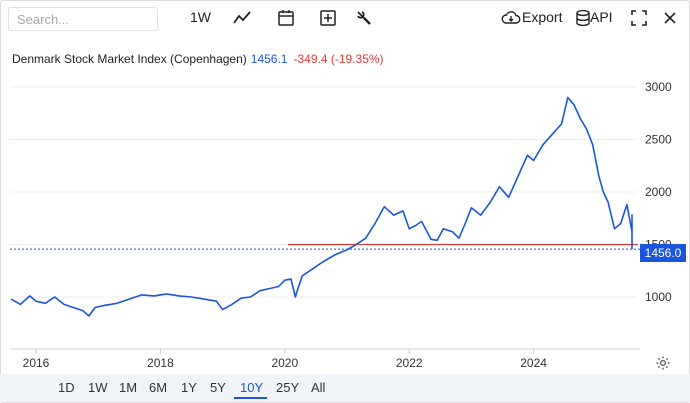  Describe the element at coordinates (252, 387) in the screenshot. I see `range-button-10y: 10Y` at that location.